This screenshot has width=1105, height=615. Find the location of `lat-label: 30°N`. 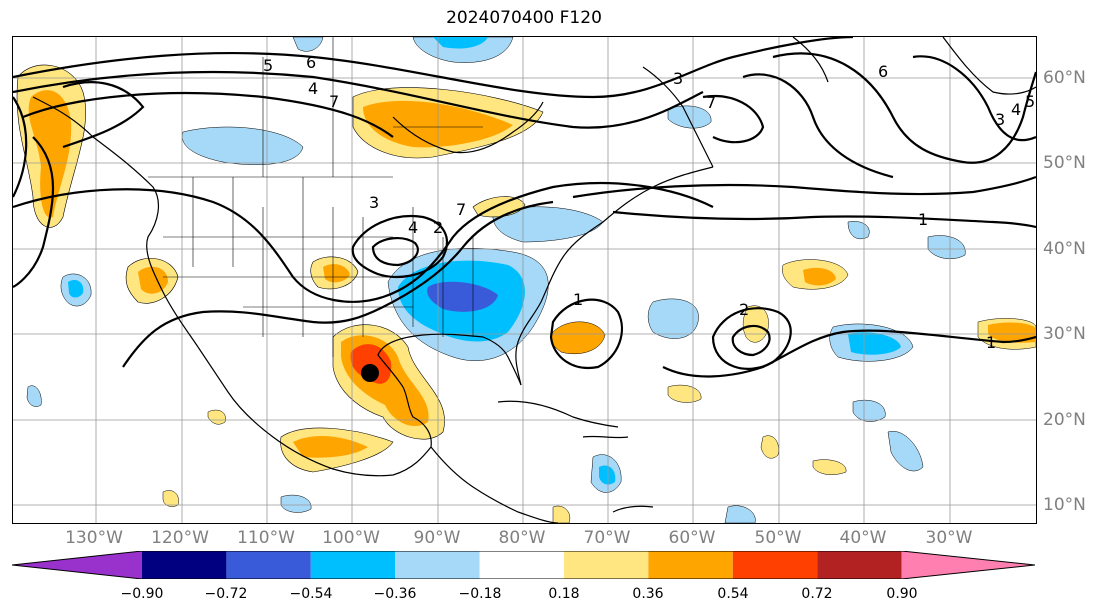

lat-label: 30°N is located at coordinates (1064, 334).